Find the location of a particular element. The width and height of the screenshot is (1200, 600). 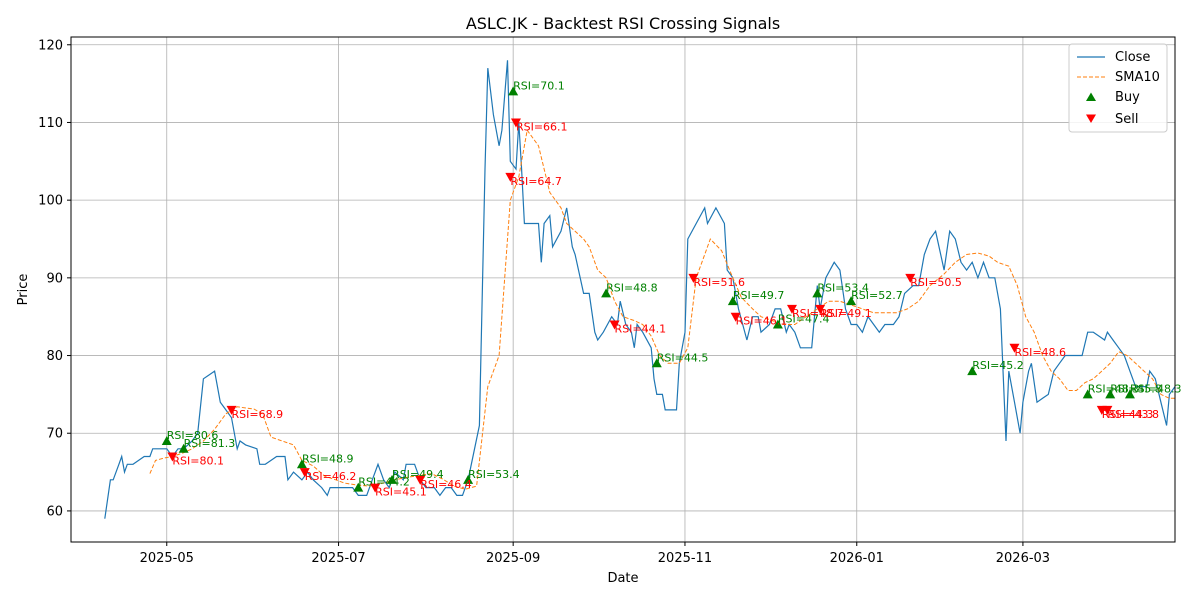

buy-annotation: RSI=44.5 is located at coordinates (683, 357).